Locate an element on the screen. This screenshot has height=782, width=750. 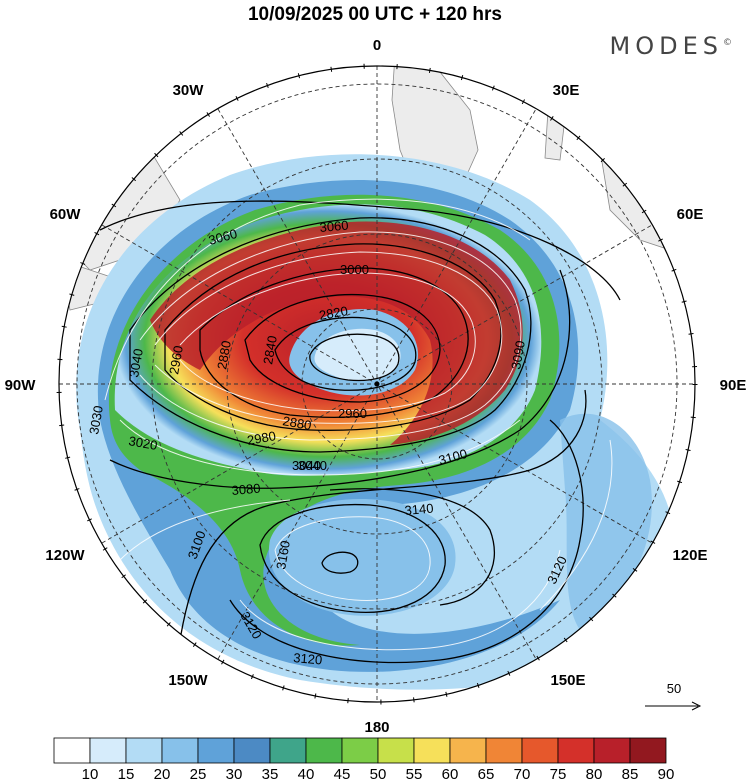
colorbar-label: 75 is located at coordinates (558, 774).